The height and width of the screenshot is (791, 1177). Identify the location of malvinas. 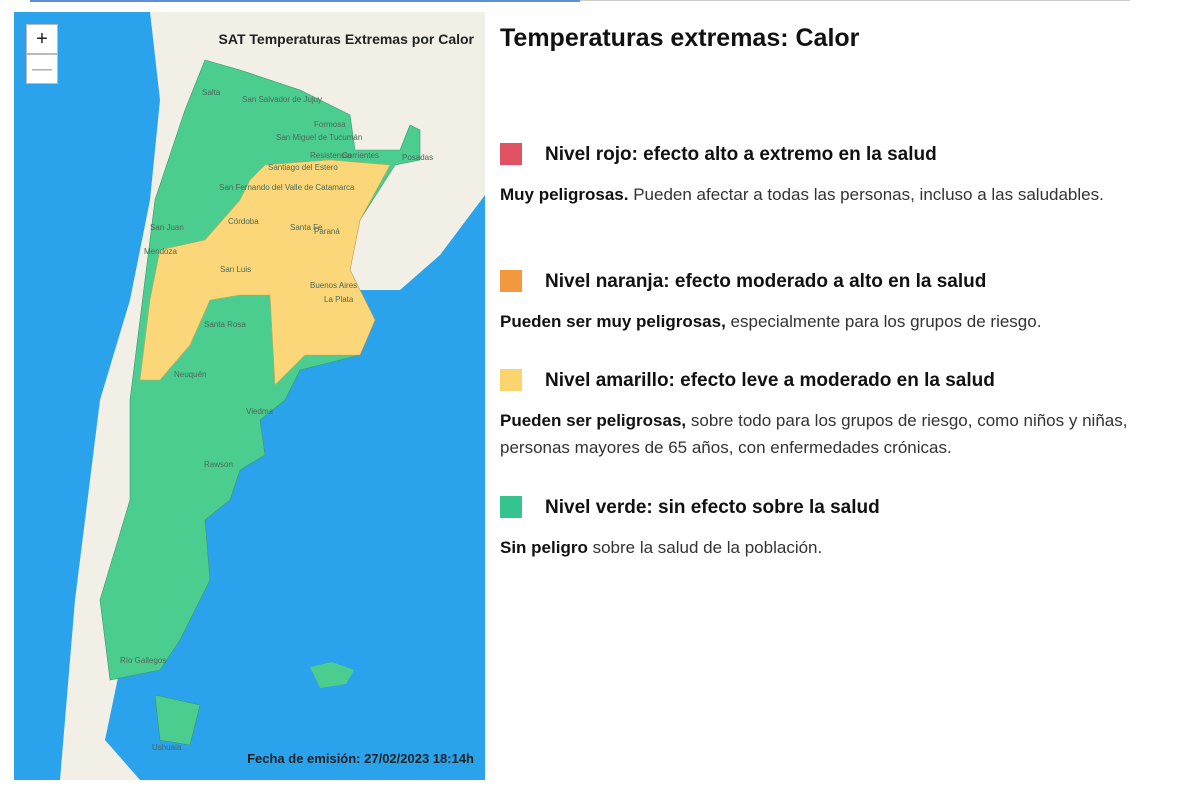
(332, 675).